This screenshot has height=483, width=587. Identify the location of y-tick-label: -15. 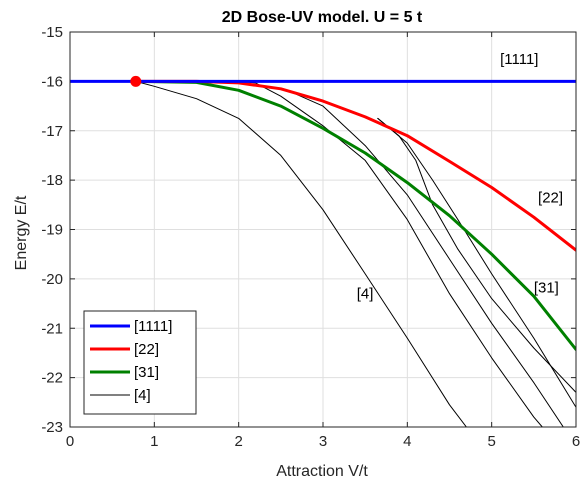
(52, 32).